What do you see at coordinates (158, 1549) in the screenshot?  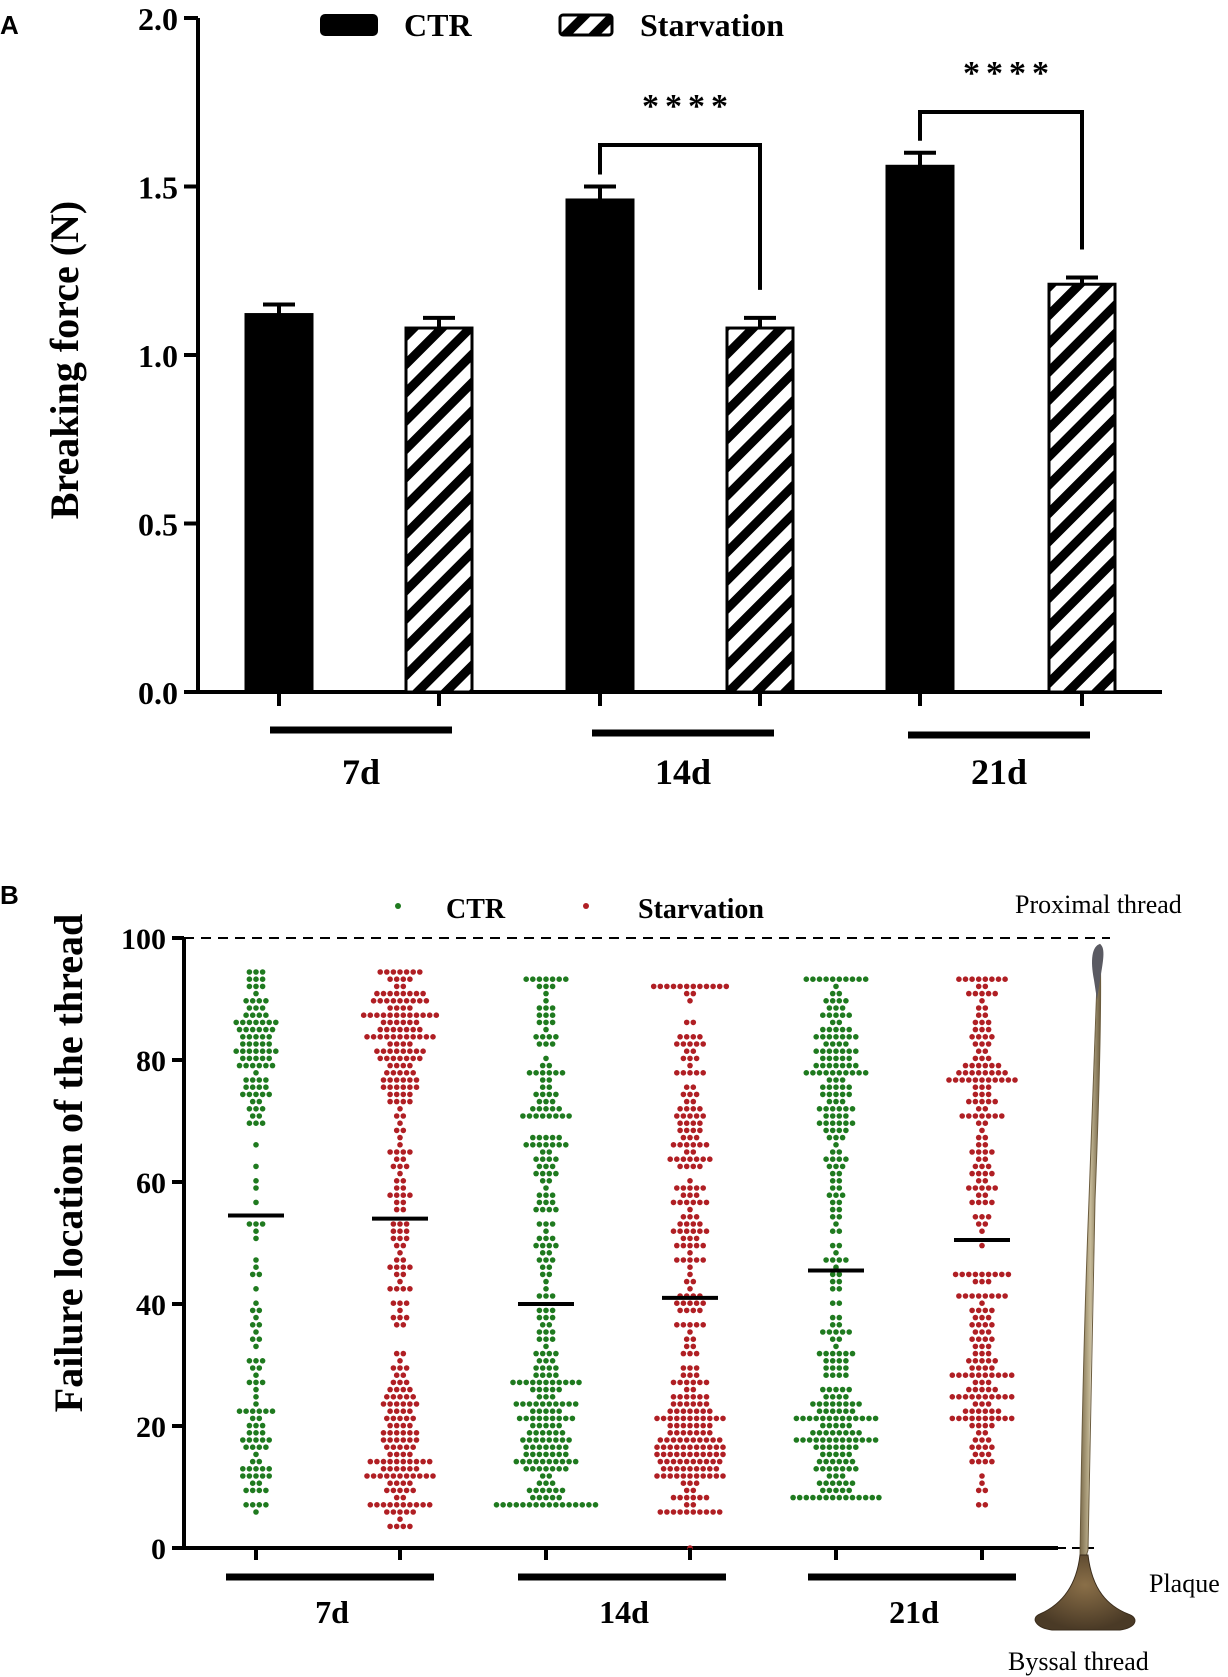 I see `panel-b-y-tick-label: 0` at bounding box center [158, 1549].